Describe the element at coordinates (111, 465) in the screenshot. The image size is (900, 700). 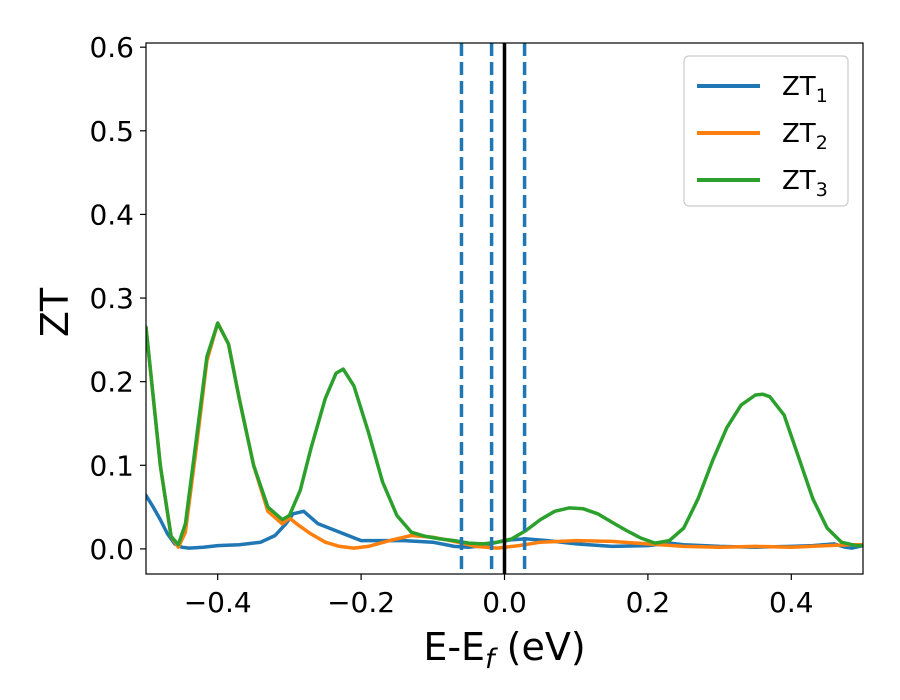
I see `y-tick-label: 0.1` at that location.